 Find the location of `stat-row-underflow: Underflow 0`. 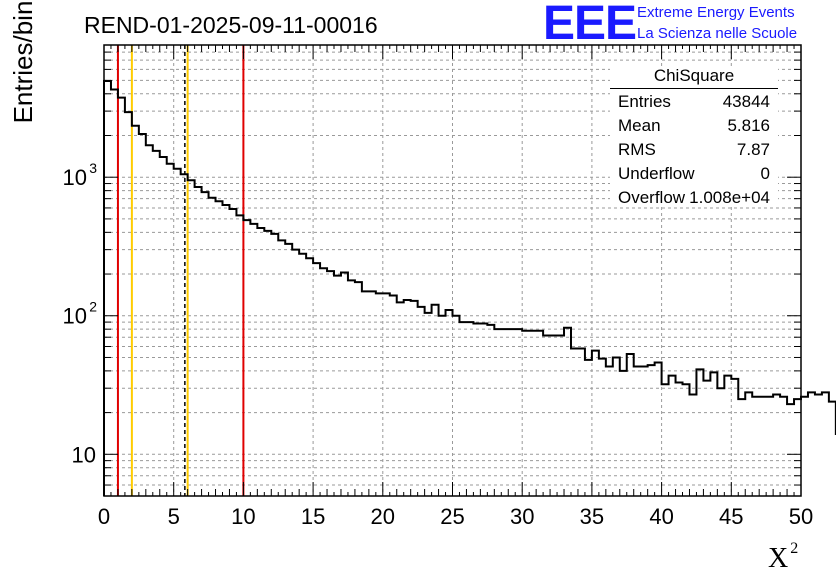

stat-row-underflow: Underflow 0 is located at coordinates (694, 176).